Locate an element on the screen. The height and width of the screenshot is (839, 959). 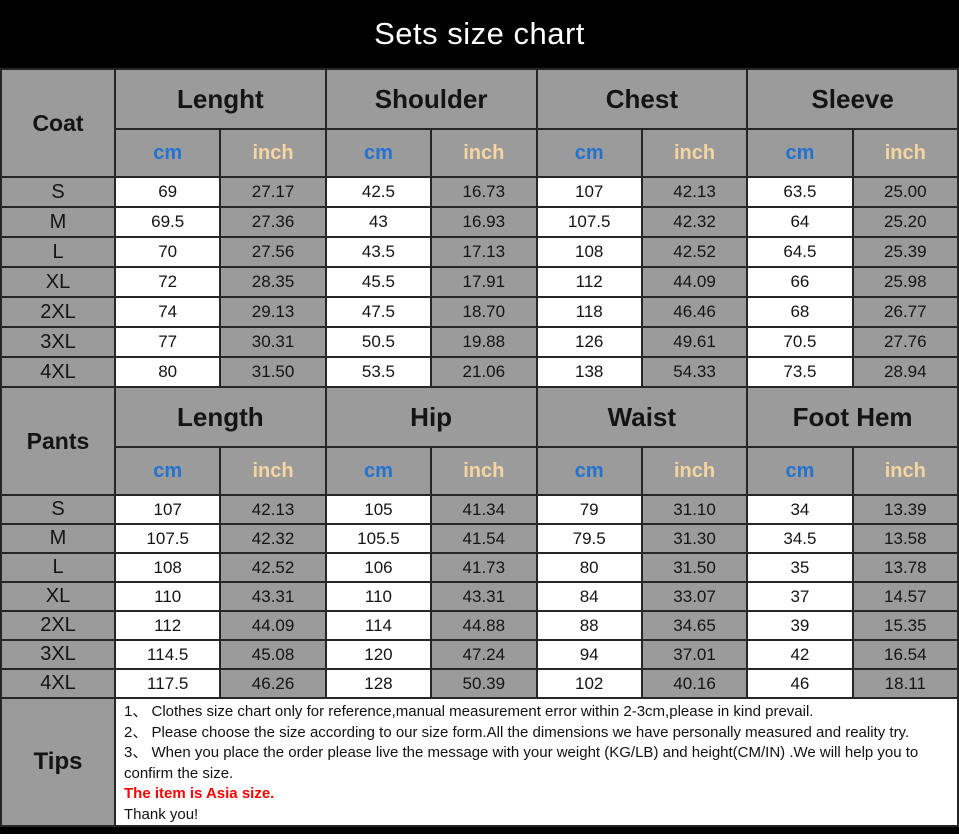
pants-section-label: Pants is located at coordinates (58, 441).